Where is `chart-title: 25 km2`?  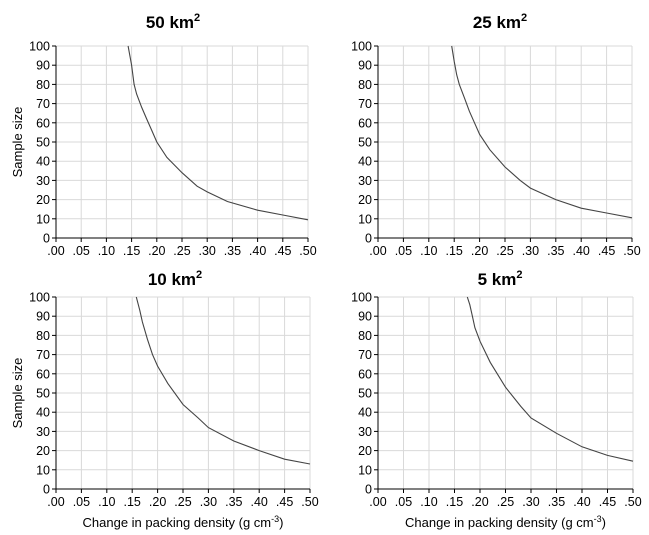 chart-title: 25 km2 is located at coordinates (500, 22).